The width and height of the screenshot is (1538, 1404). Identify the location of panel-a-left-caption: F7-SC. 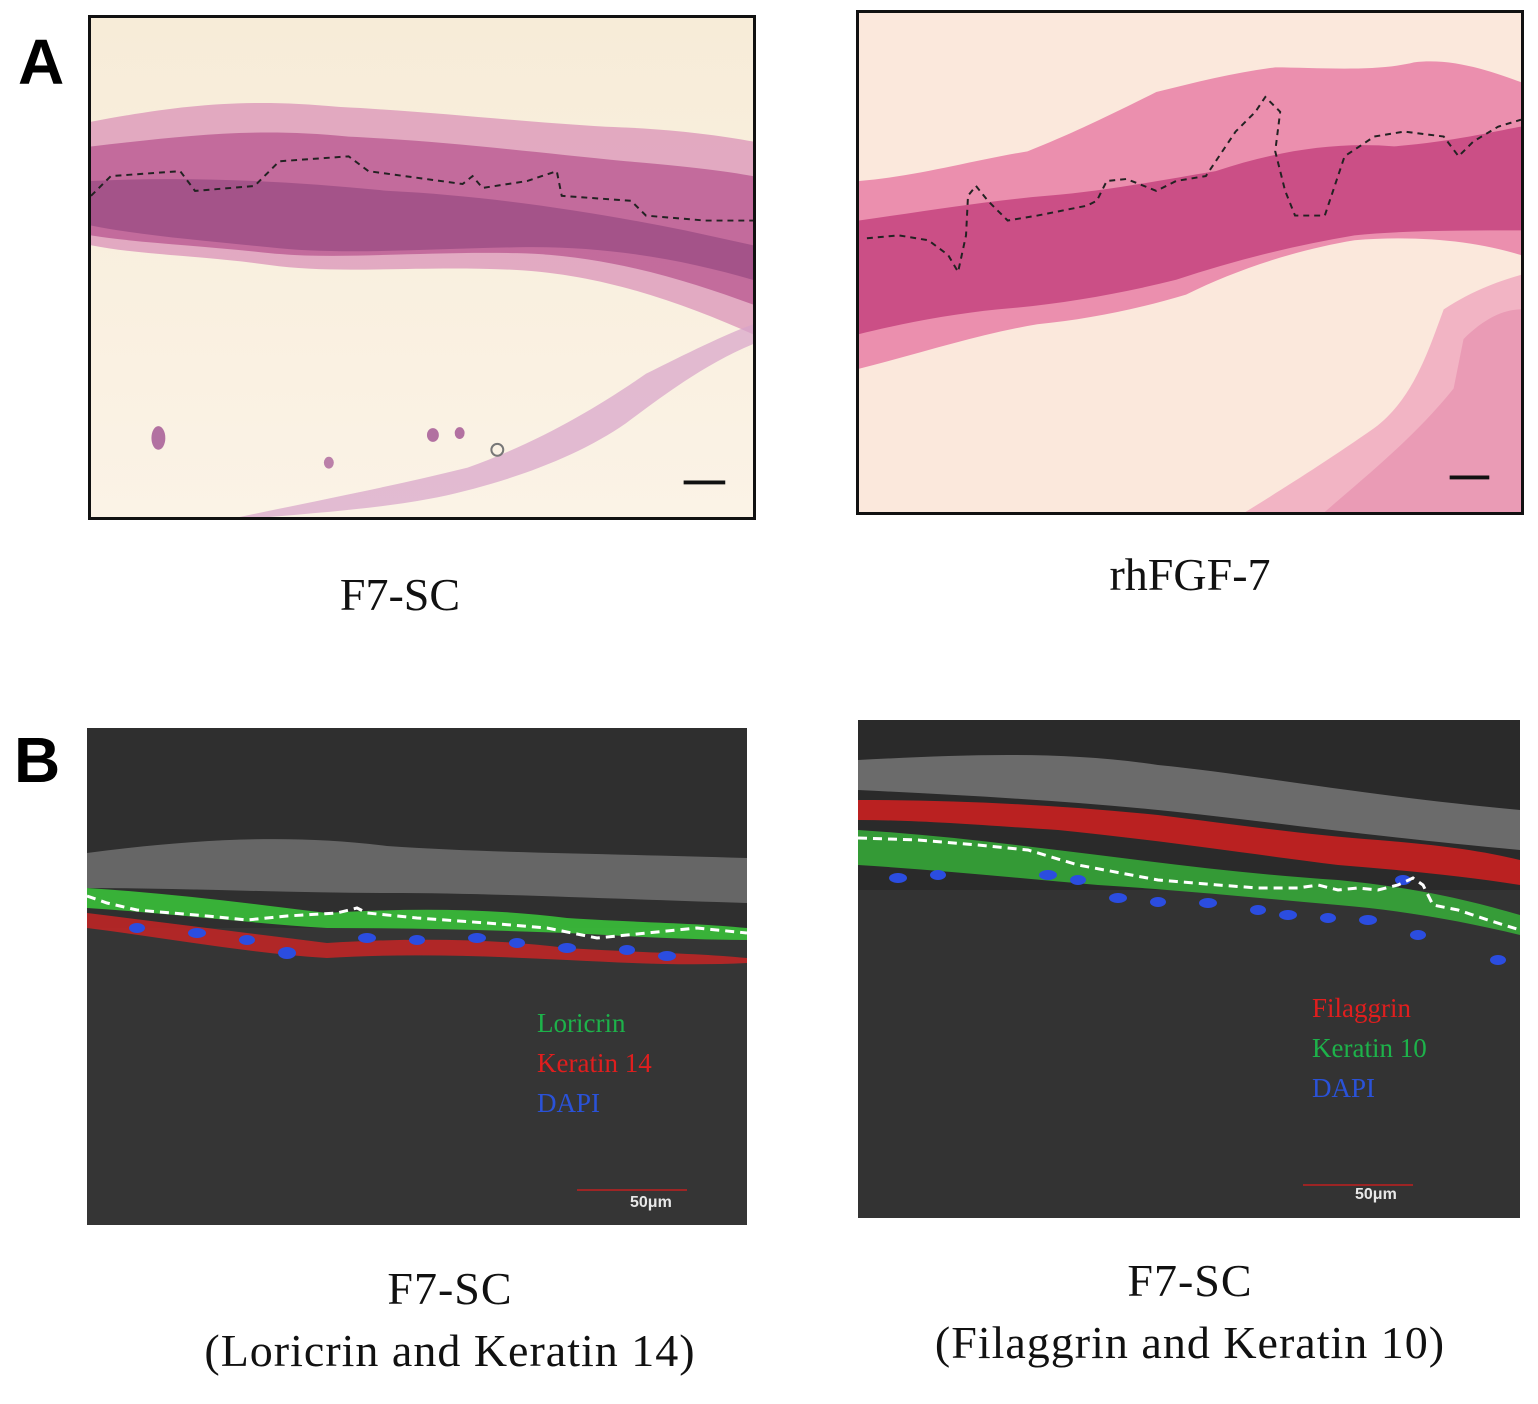
(400, 594).